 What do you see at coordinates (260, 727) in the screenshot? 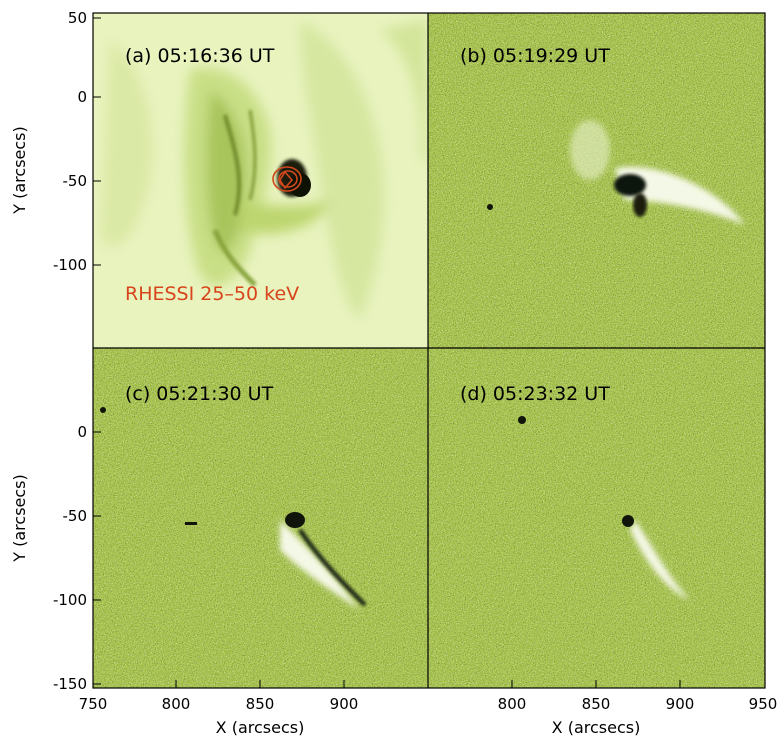
I see `x-axis-title-left: X (arcsecs)` at bounding box center [260, 727].